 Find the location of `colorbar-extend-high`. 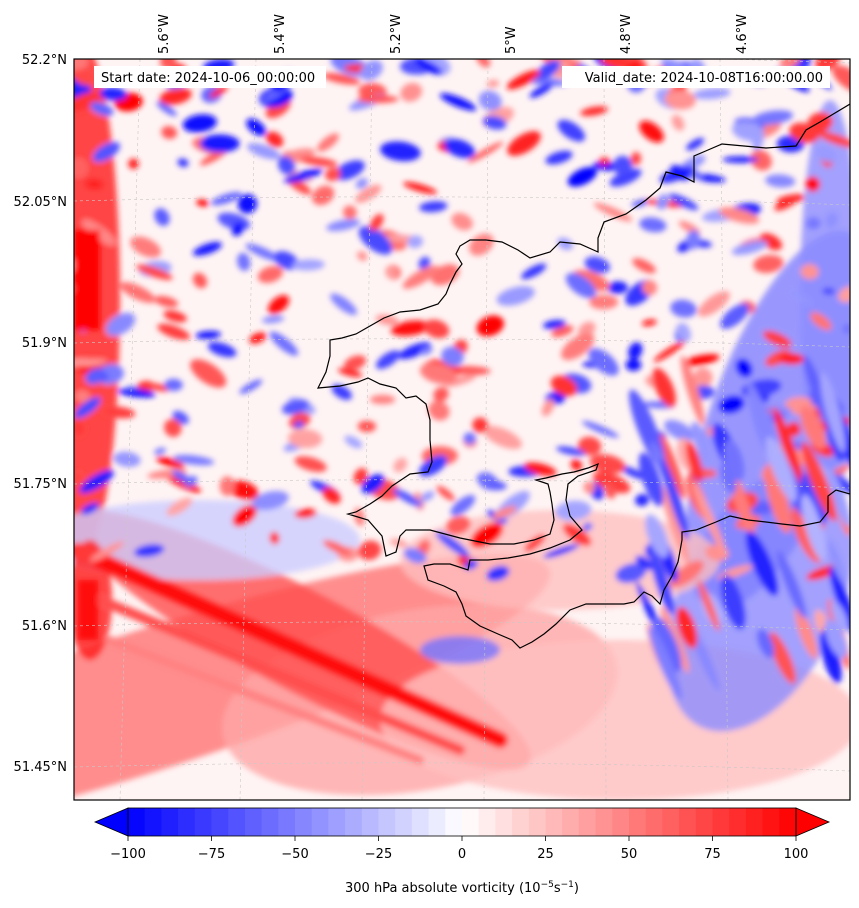

colorbar-extend-high is located at coordinates (813, 822).